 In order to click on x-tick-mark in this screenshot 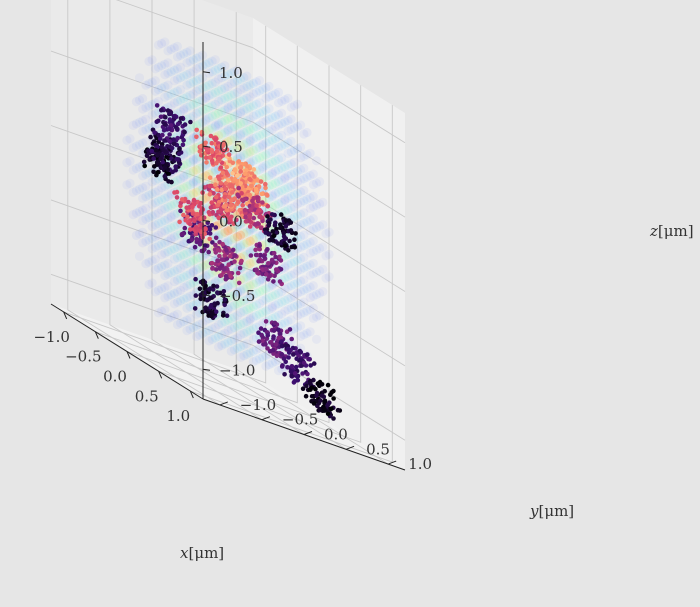, I will do `click(160, 375)`.